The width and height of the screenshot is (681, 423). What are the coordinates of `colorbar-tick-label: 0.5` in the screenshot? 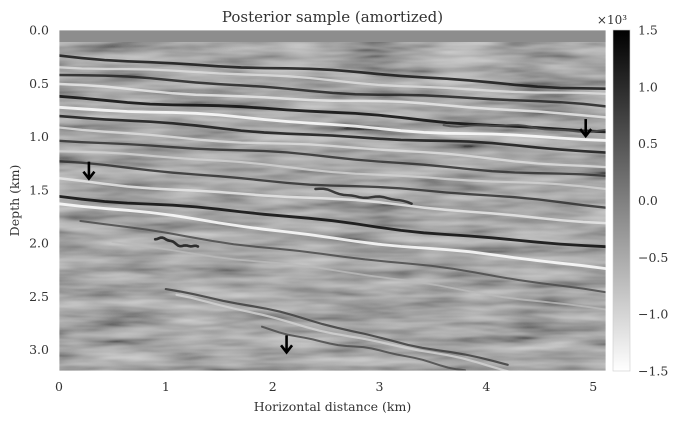 It's located at (648, 143).